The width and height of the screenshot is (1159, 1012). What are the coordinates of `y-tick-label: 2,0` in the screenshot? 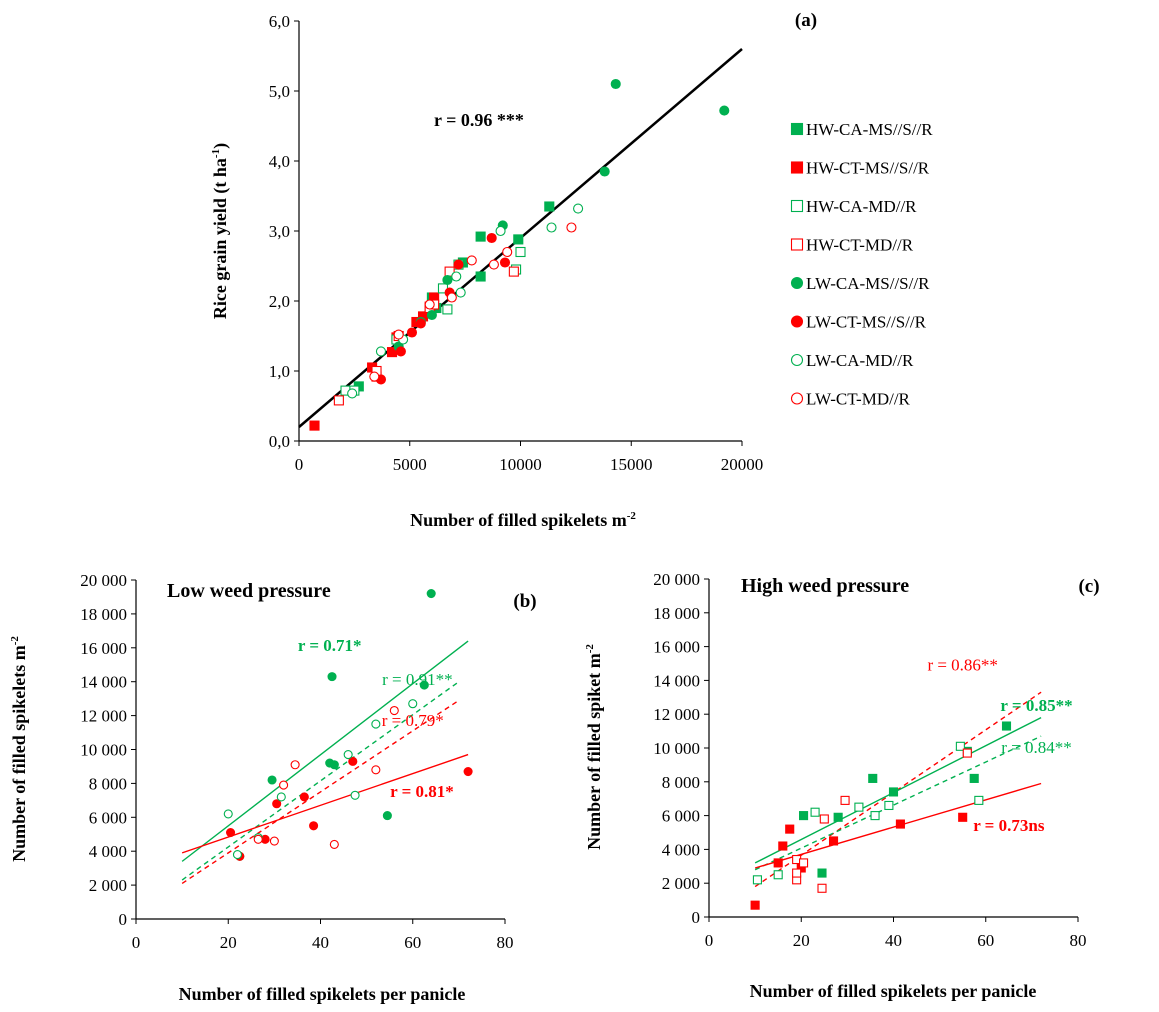 It's located at (279, 301).